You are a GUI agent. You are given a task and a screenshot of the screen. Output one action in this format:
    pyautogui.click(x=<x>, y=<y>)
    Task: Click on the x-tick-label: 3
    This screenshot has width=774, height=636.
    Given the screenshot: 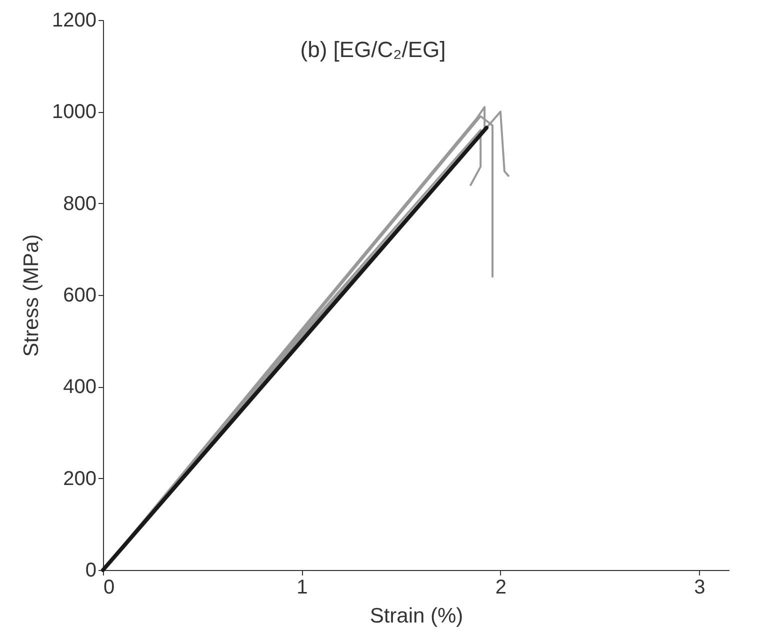 What is the action you would take?
    pyautogui.click(x=700, y=587)
    